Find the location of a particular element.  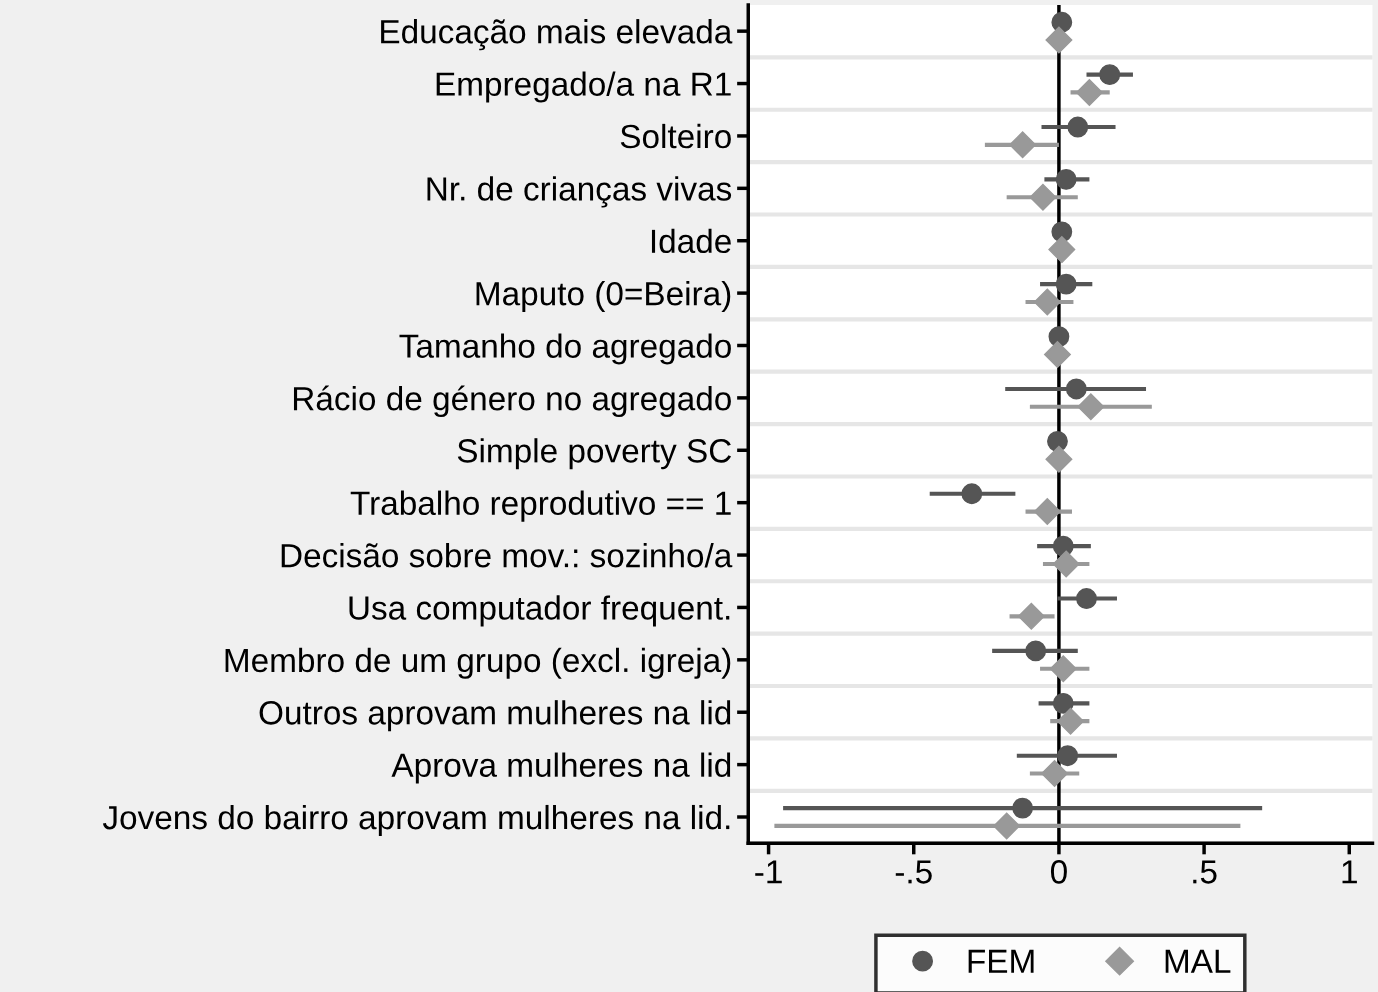

y-tick-label: Educação mais elevada is located at coordinates (557, 35).